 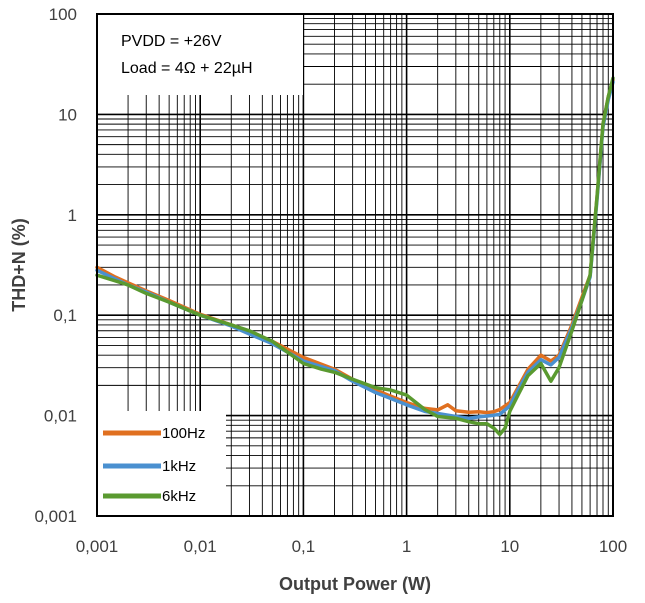 What do you see at coordinates (65, 315) in the screenshot?
I see `y-tick-label: 0,1` at bounding box center [65, 315].